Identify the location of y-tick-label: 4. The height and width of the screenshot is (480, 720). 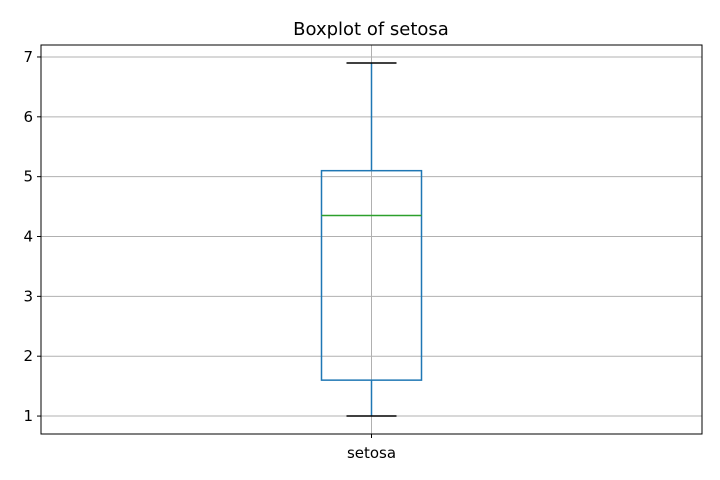
(28, 237).